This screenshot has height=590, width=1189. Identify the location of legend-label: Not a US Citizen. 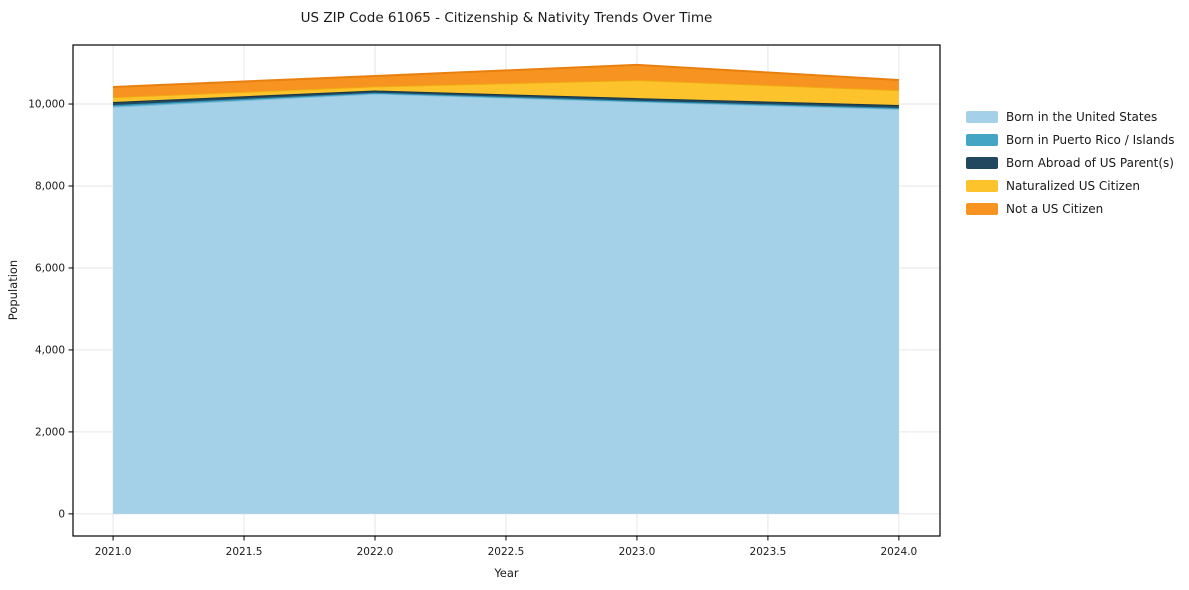
(1055, 208).